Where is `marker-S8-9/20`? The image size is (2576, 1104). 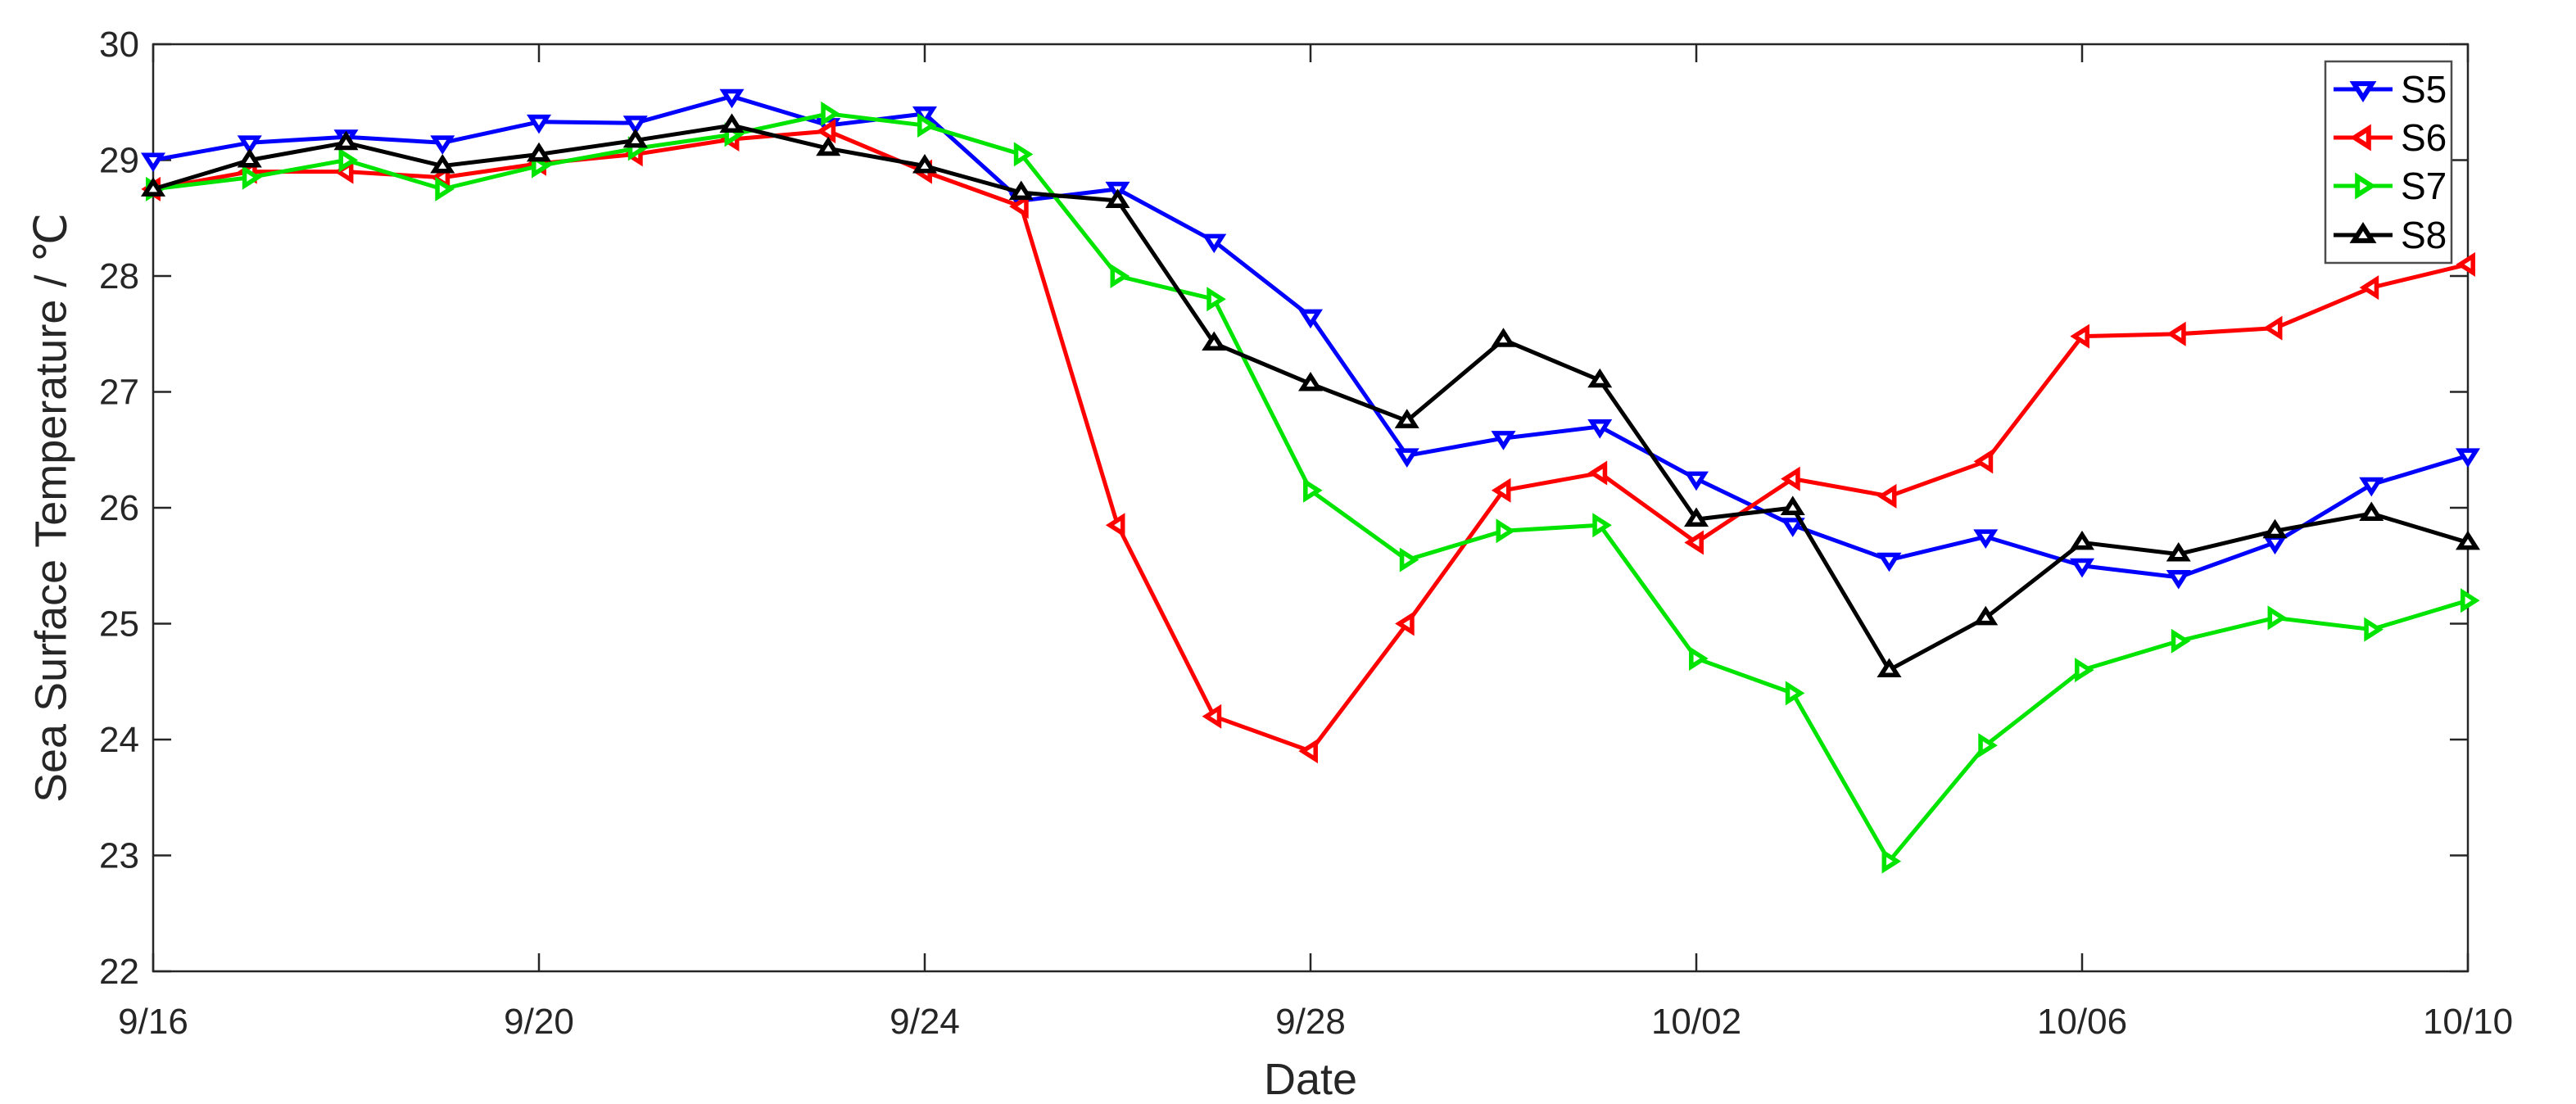
marker-S8-9/20 is located at coordinates (539, 152).